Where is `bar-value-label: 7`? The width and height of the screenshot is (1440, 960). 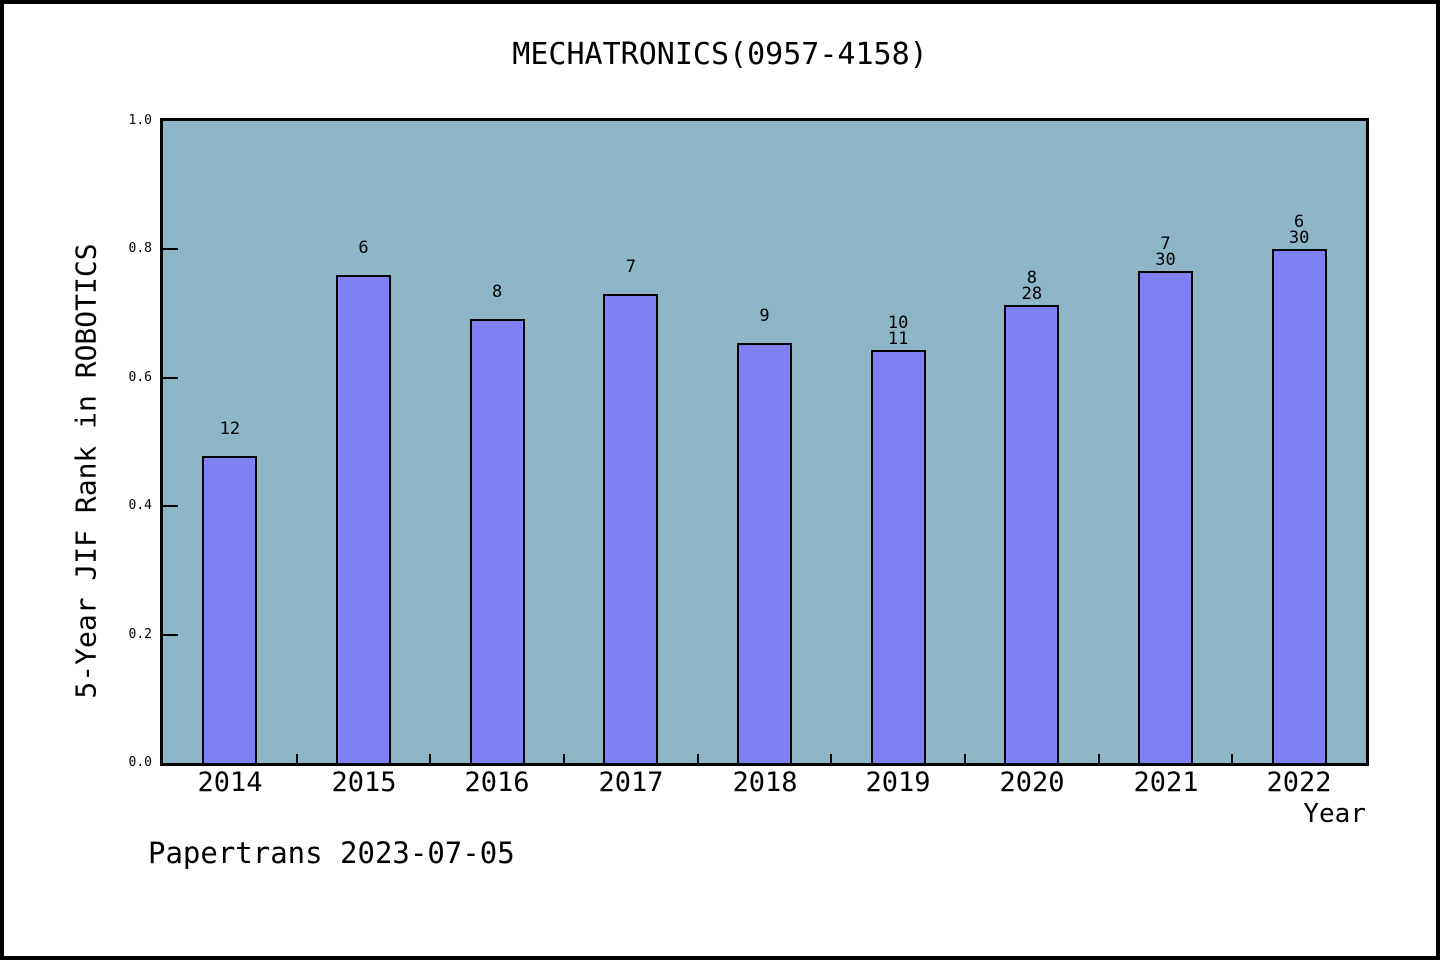
bar-value-label: 7 is located at coordinates (631, 267).